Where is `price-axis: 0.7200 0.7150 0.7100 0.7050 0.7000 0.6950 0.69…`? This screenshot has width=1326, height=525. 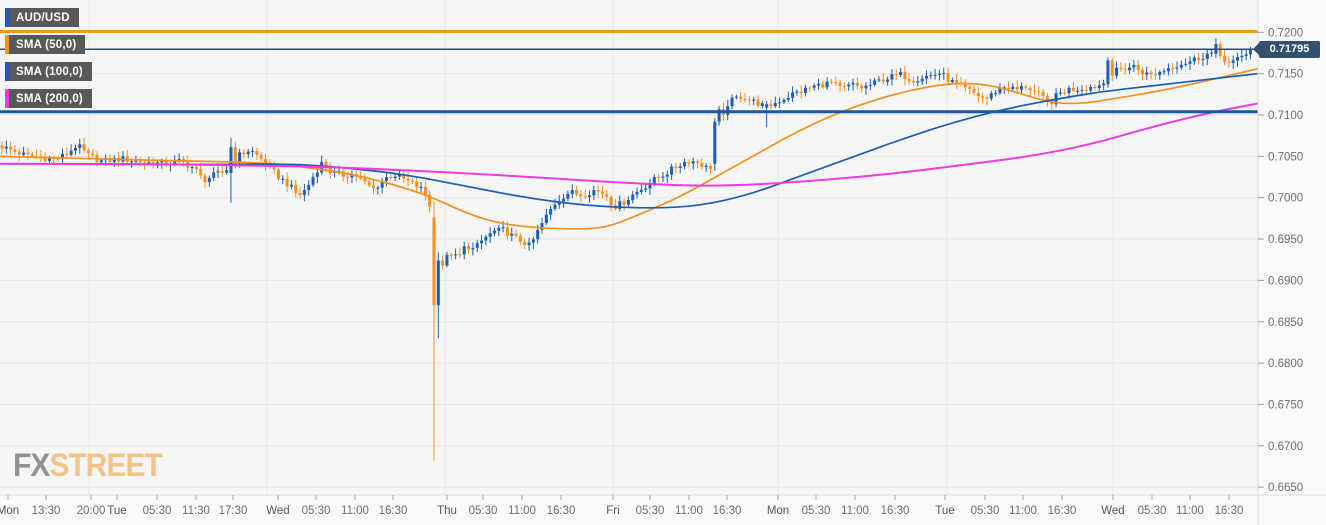 price-axis: 0.7200 0.7150 0.7100 0.7050 0.7000 0.6950 0.69… is located at coordinates (1280, 260).